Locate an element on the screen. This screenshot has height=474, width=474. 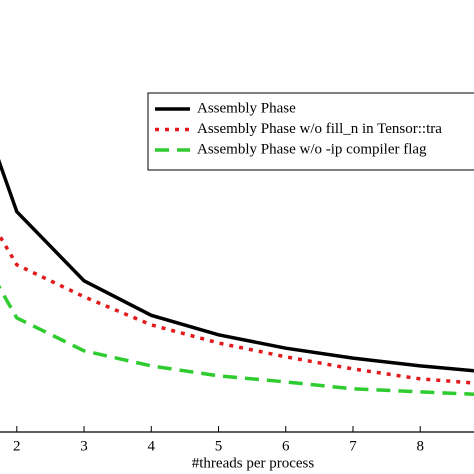
x-tick-label: 4 is located at coordinates (152, 446).